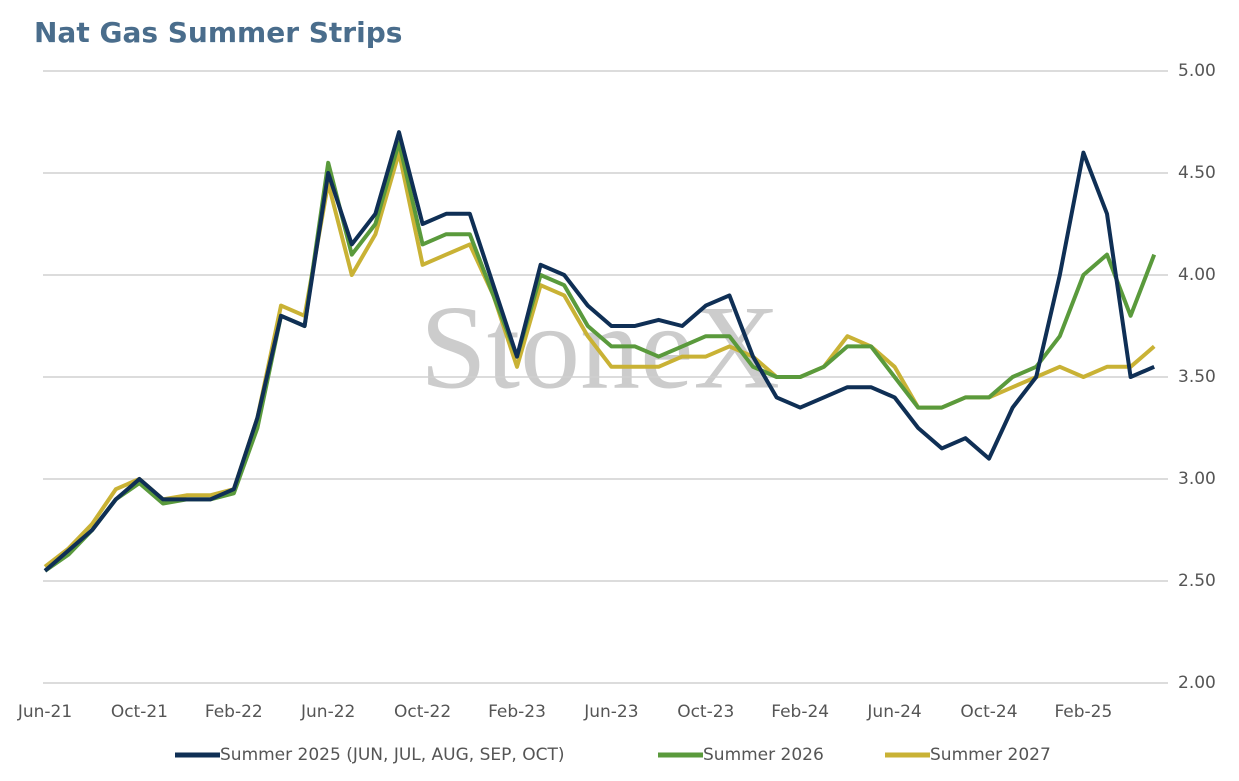 The width and height of the screenshot is (1239, 781). What do you see at coordinates (800, 712) in the screenshot?
I see `x-tick-label: Feb-24` at bounding box center [800, 712].